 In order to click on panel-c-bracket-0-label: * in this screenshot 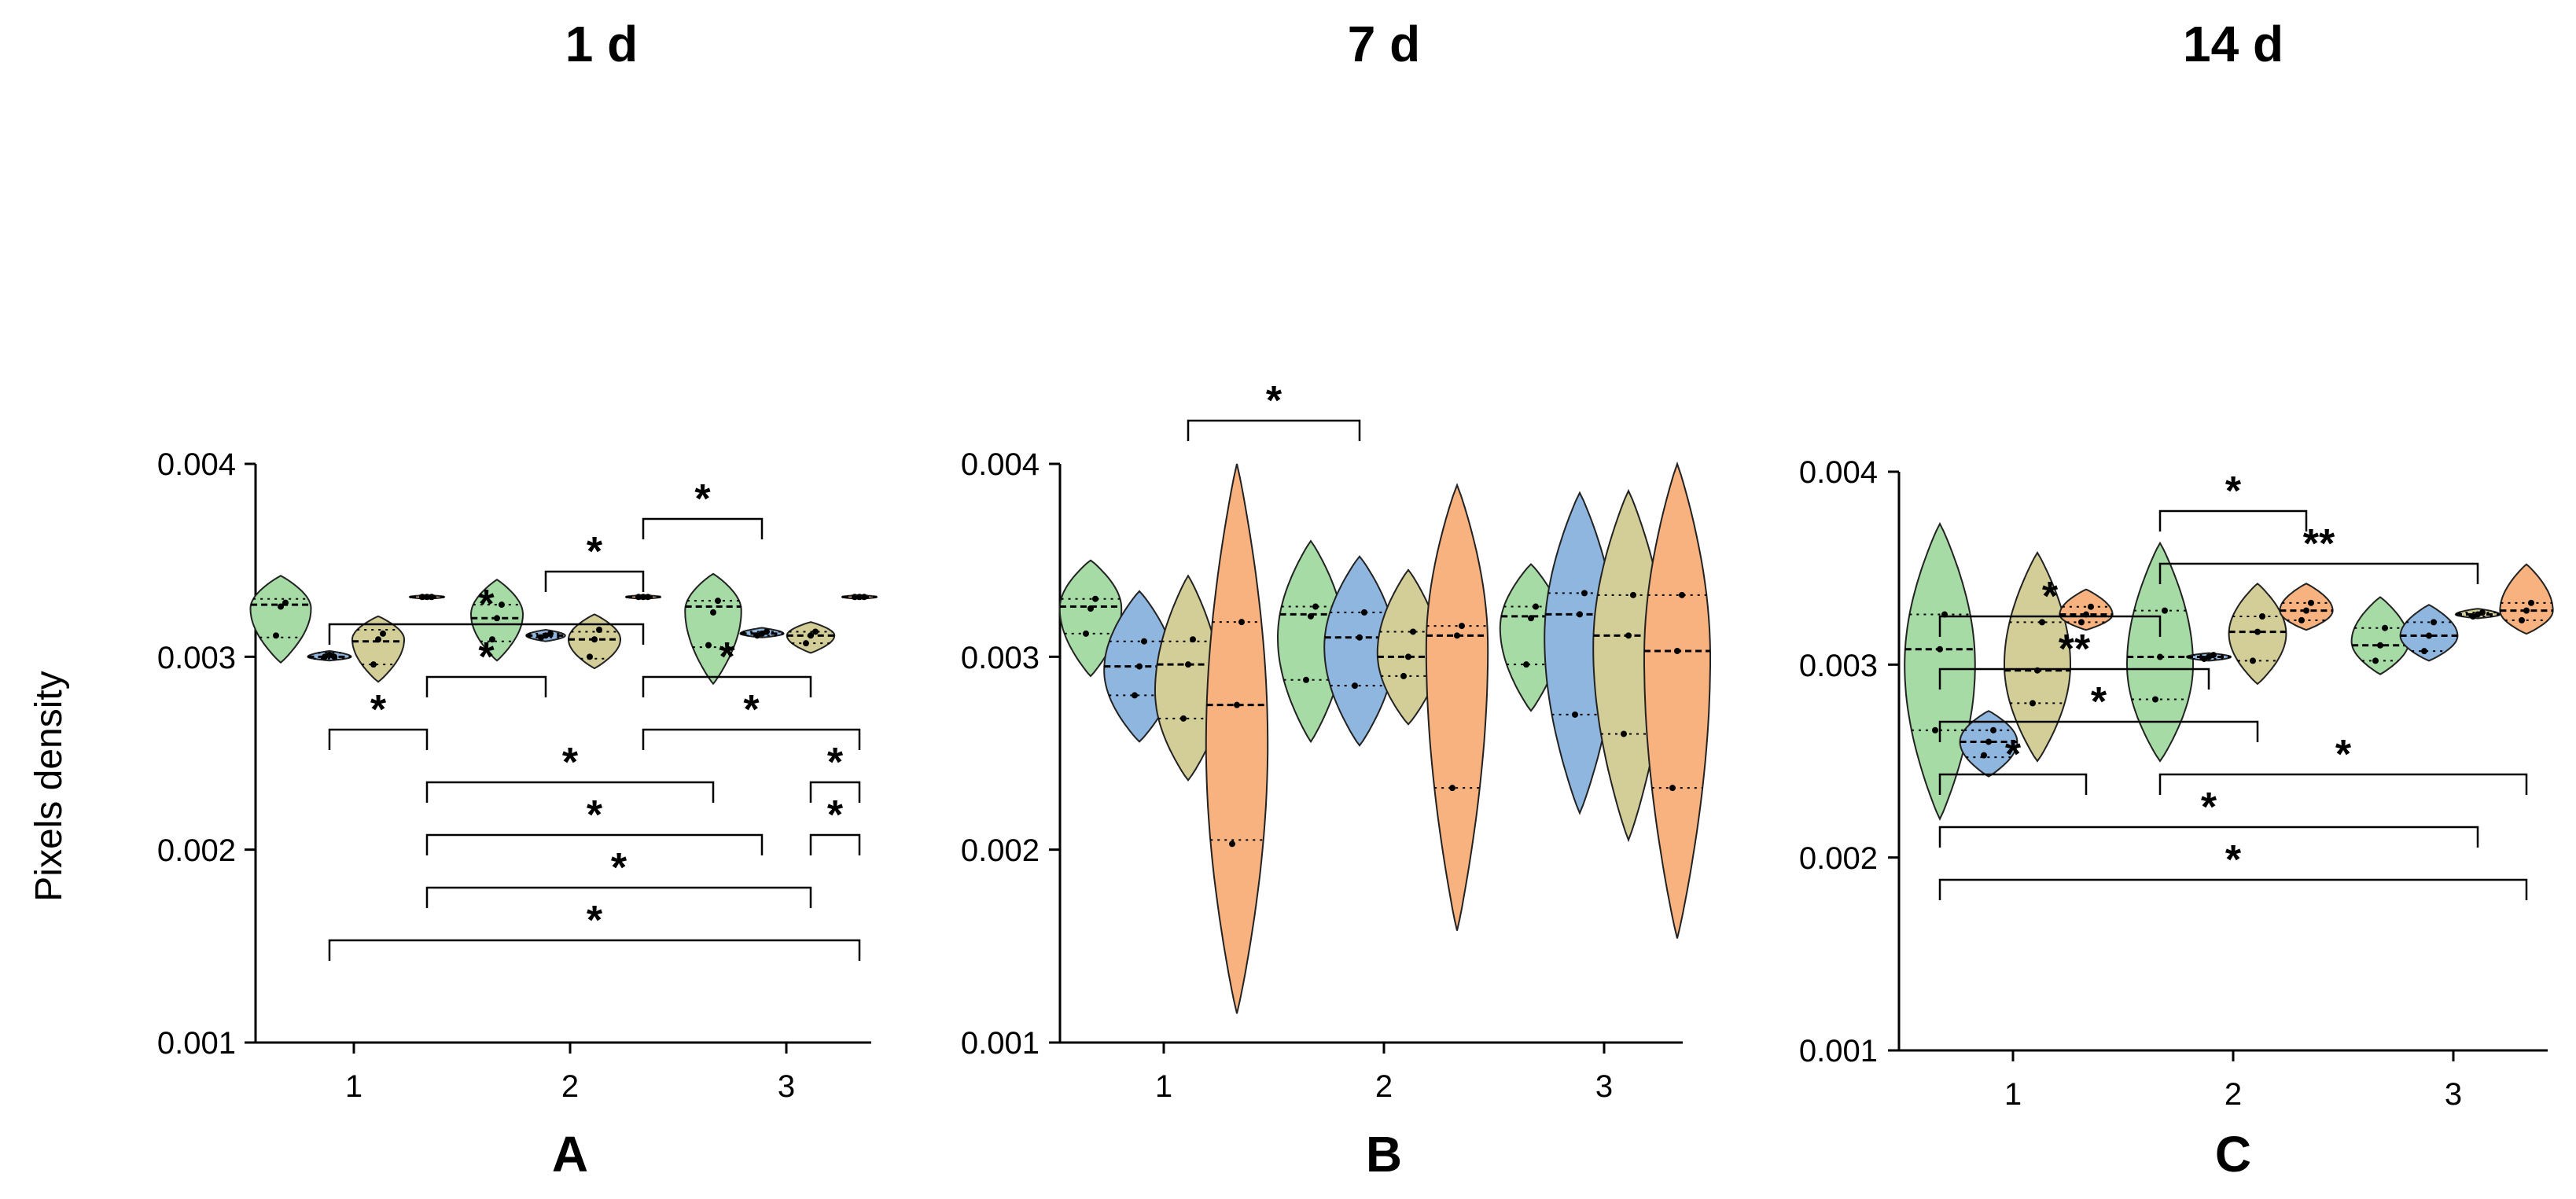, I will do `click(2233, 860)`.